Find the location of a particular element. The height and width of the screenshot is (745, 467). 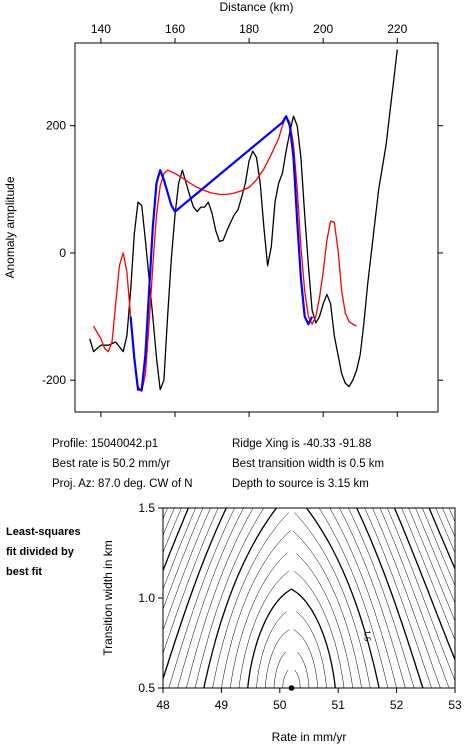

y-axis-label: Anomaly amplitude is located at coordinates (10, 227).